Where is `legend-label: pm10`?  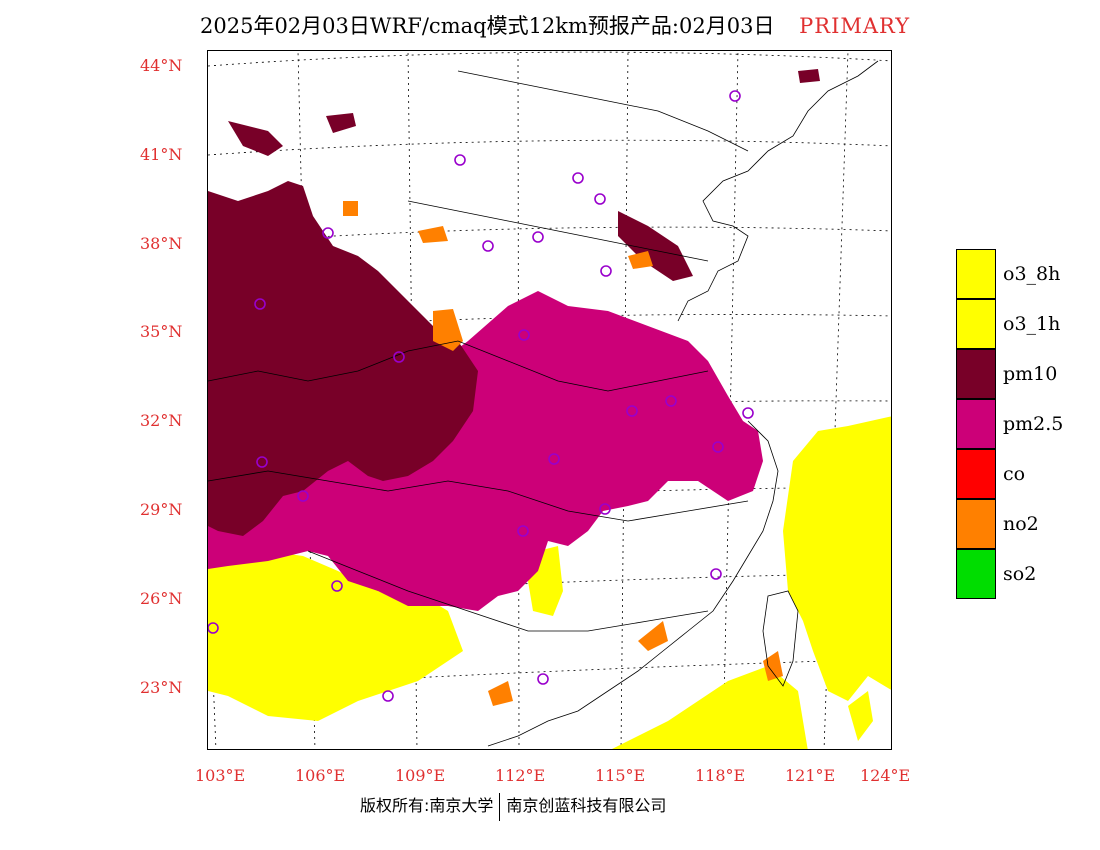 legend-label: pm10 is located at coordinates (1030, 374).